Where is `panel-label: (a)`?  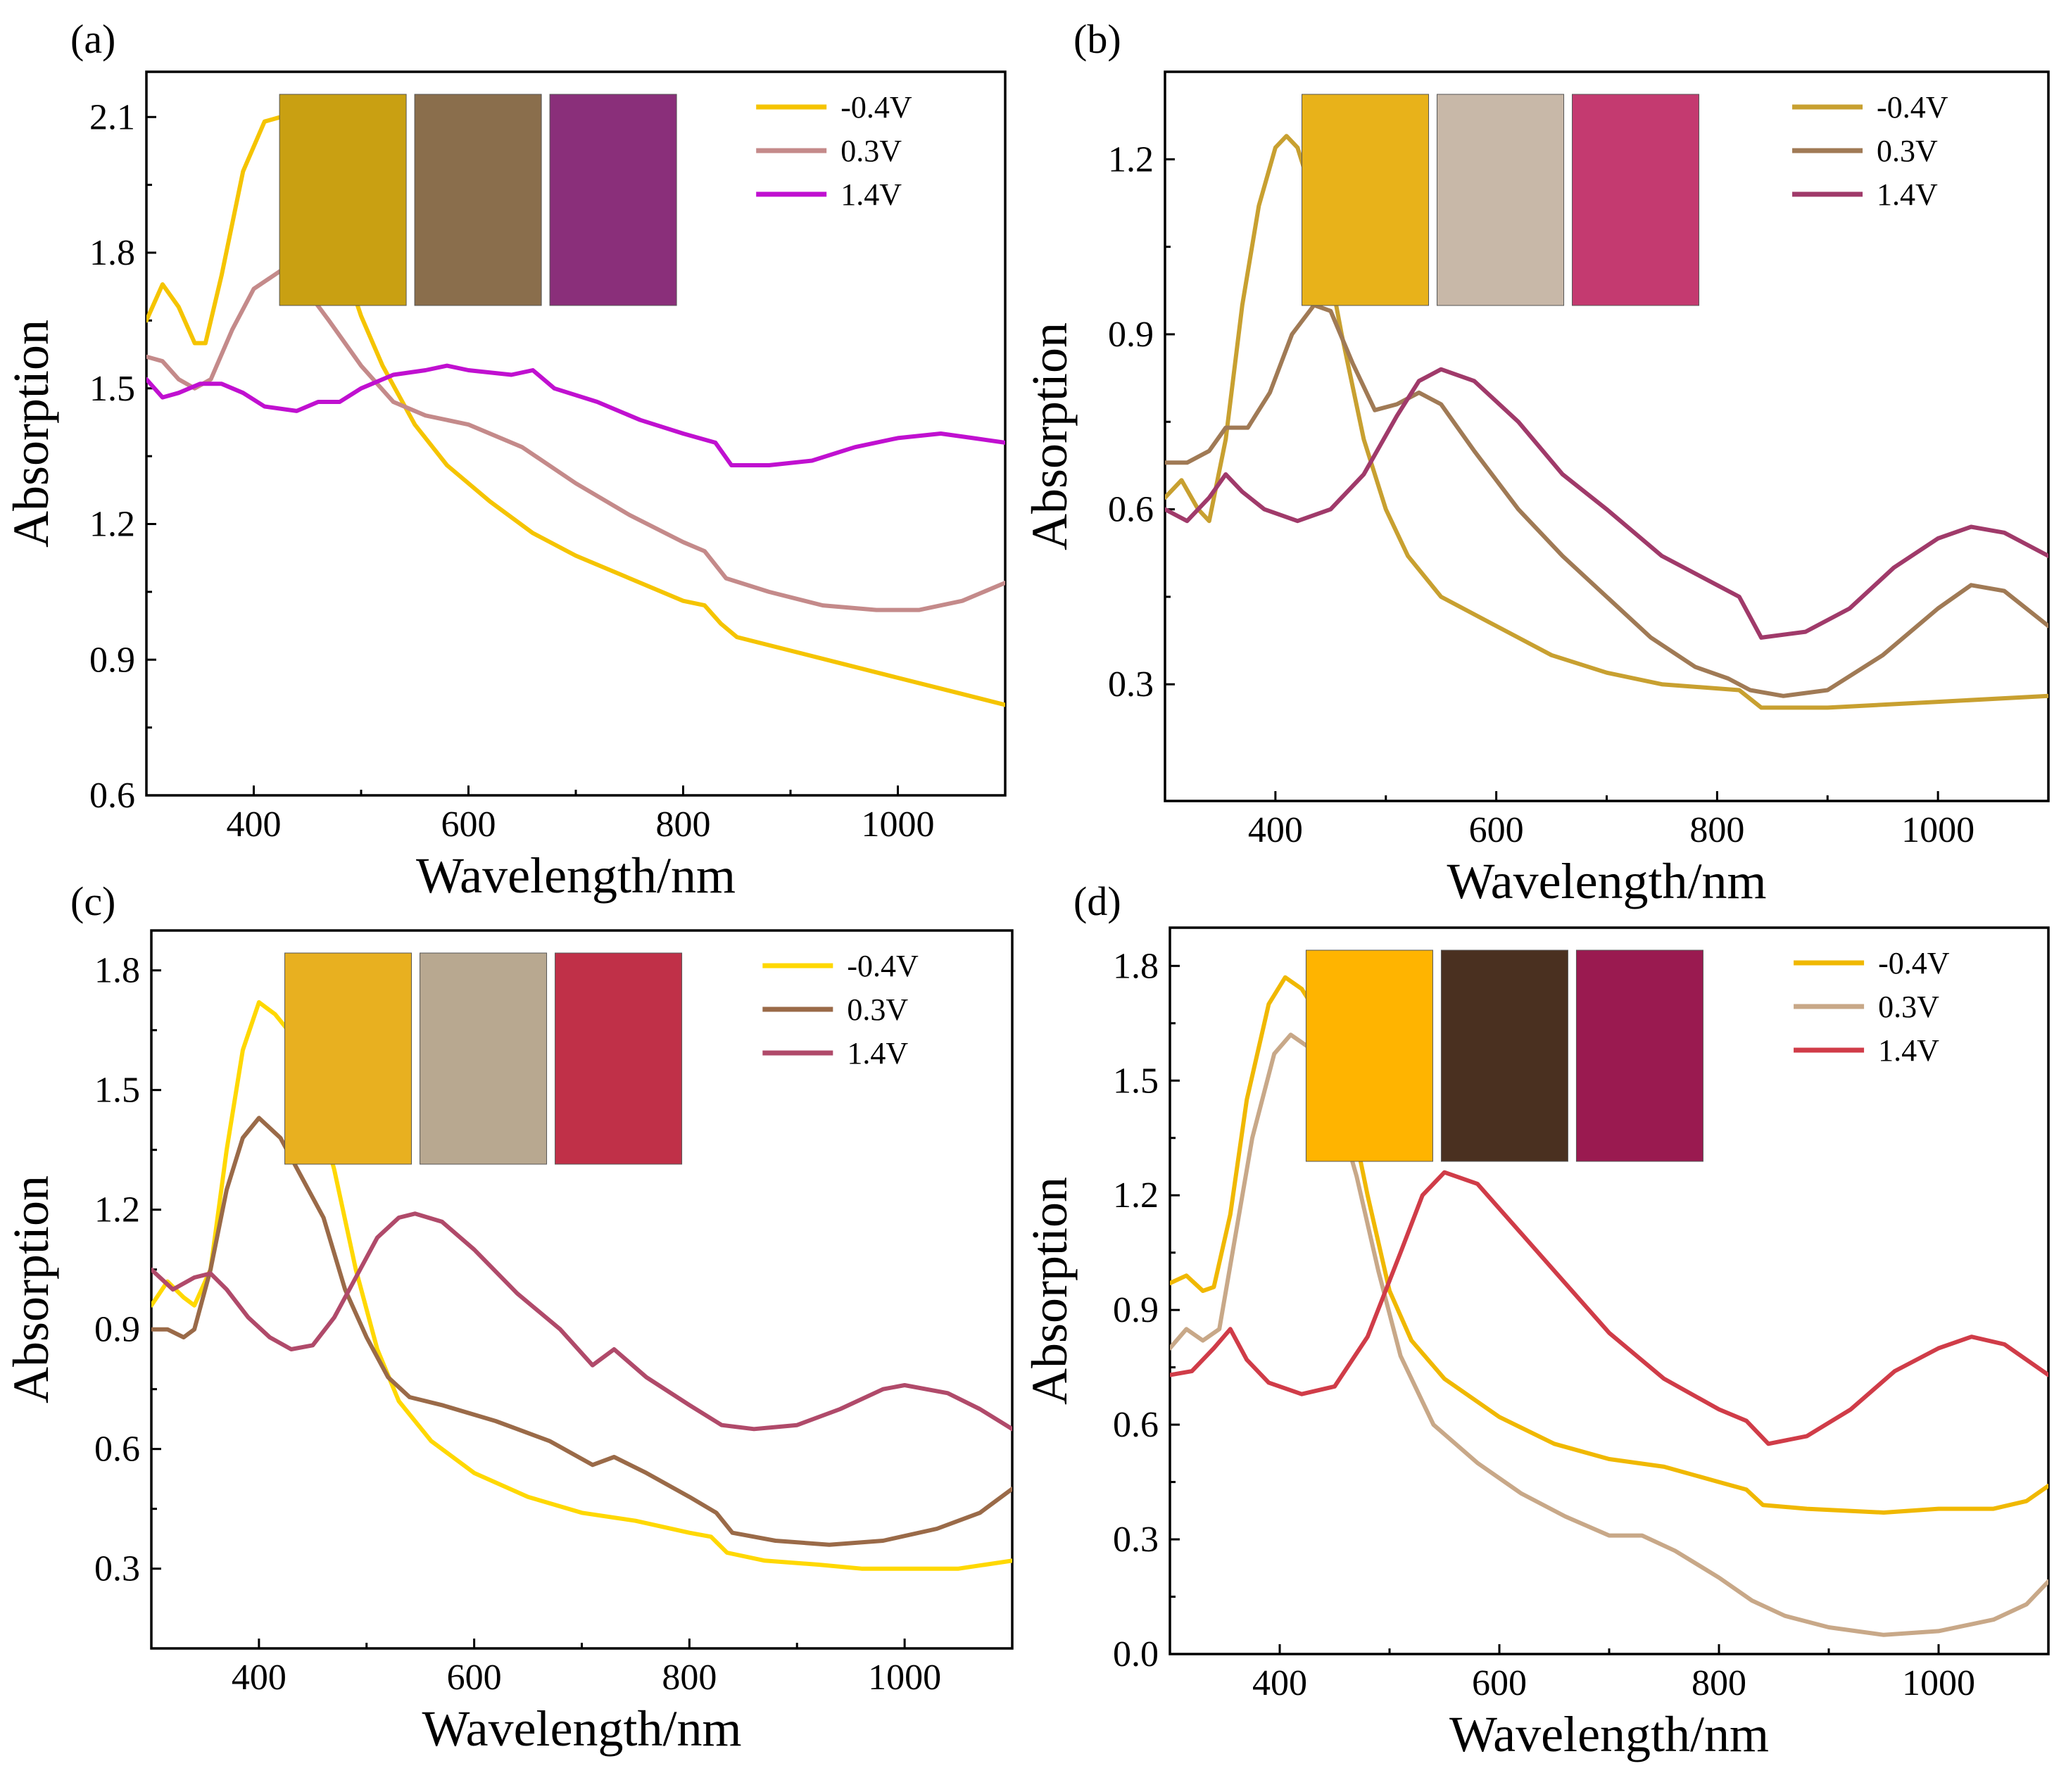 panel-label: (a) is located at coordinates (92, 39).